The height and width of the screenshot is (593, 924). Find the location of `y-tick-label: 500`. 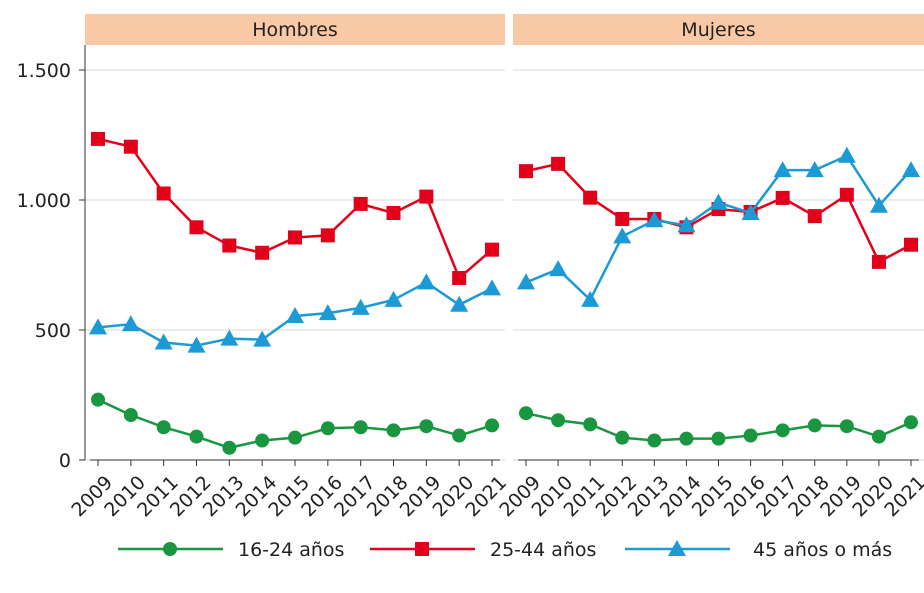

y-tick-label: 500 is located at coordinates (53, 331).